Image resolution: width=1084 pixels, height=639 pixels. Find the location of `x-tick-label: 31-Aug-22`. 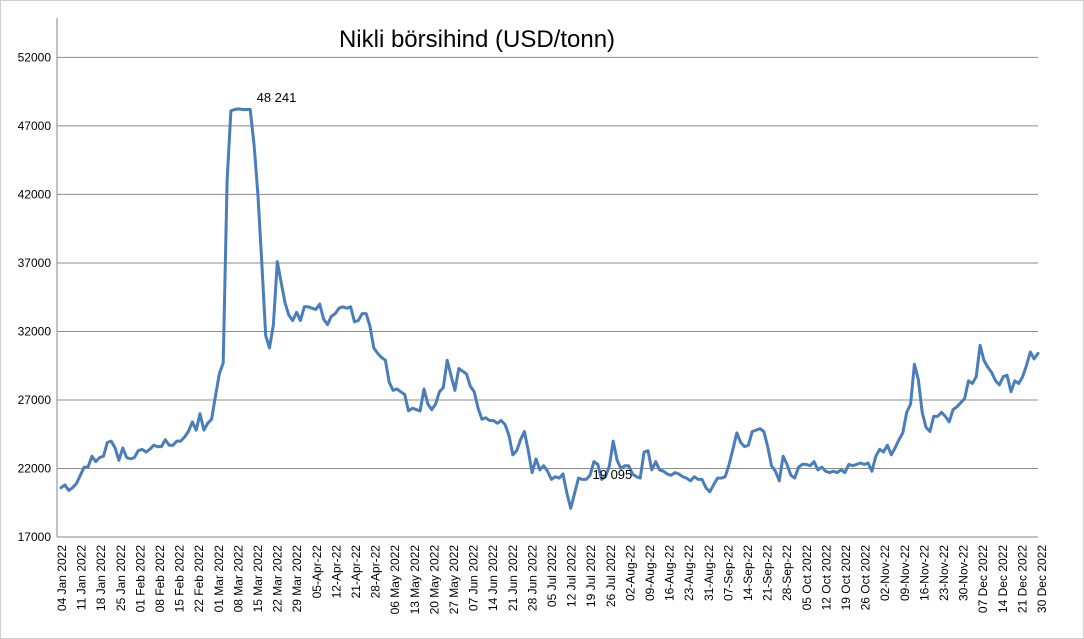

x-tick-label: 31-Aug-22 is located at coordinates (709, 573).